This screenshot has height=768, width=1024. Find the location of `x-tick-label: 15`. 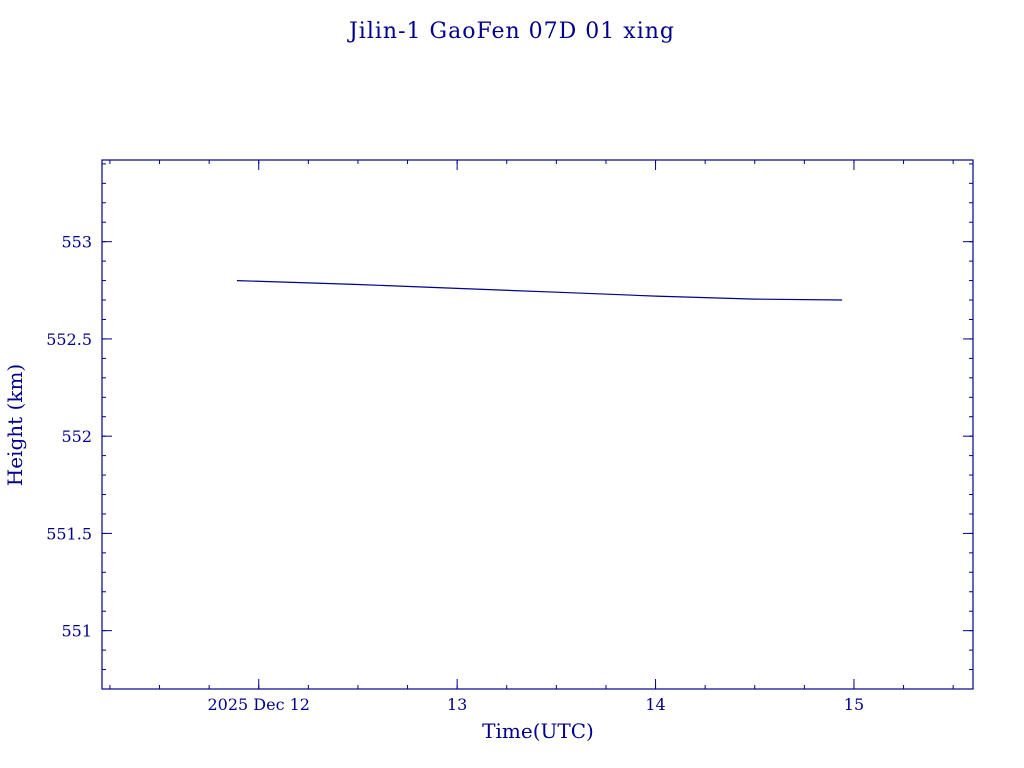

x-tick-label: 15 is located at coordinates (854, 704).